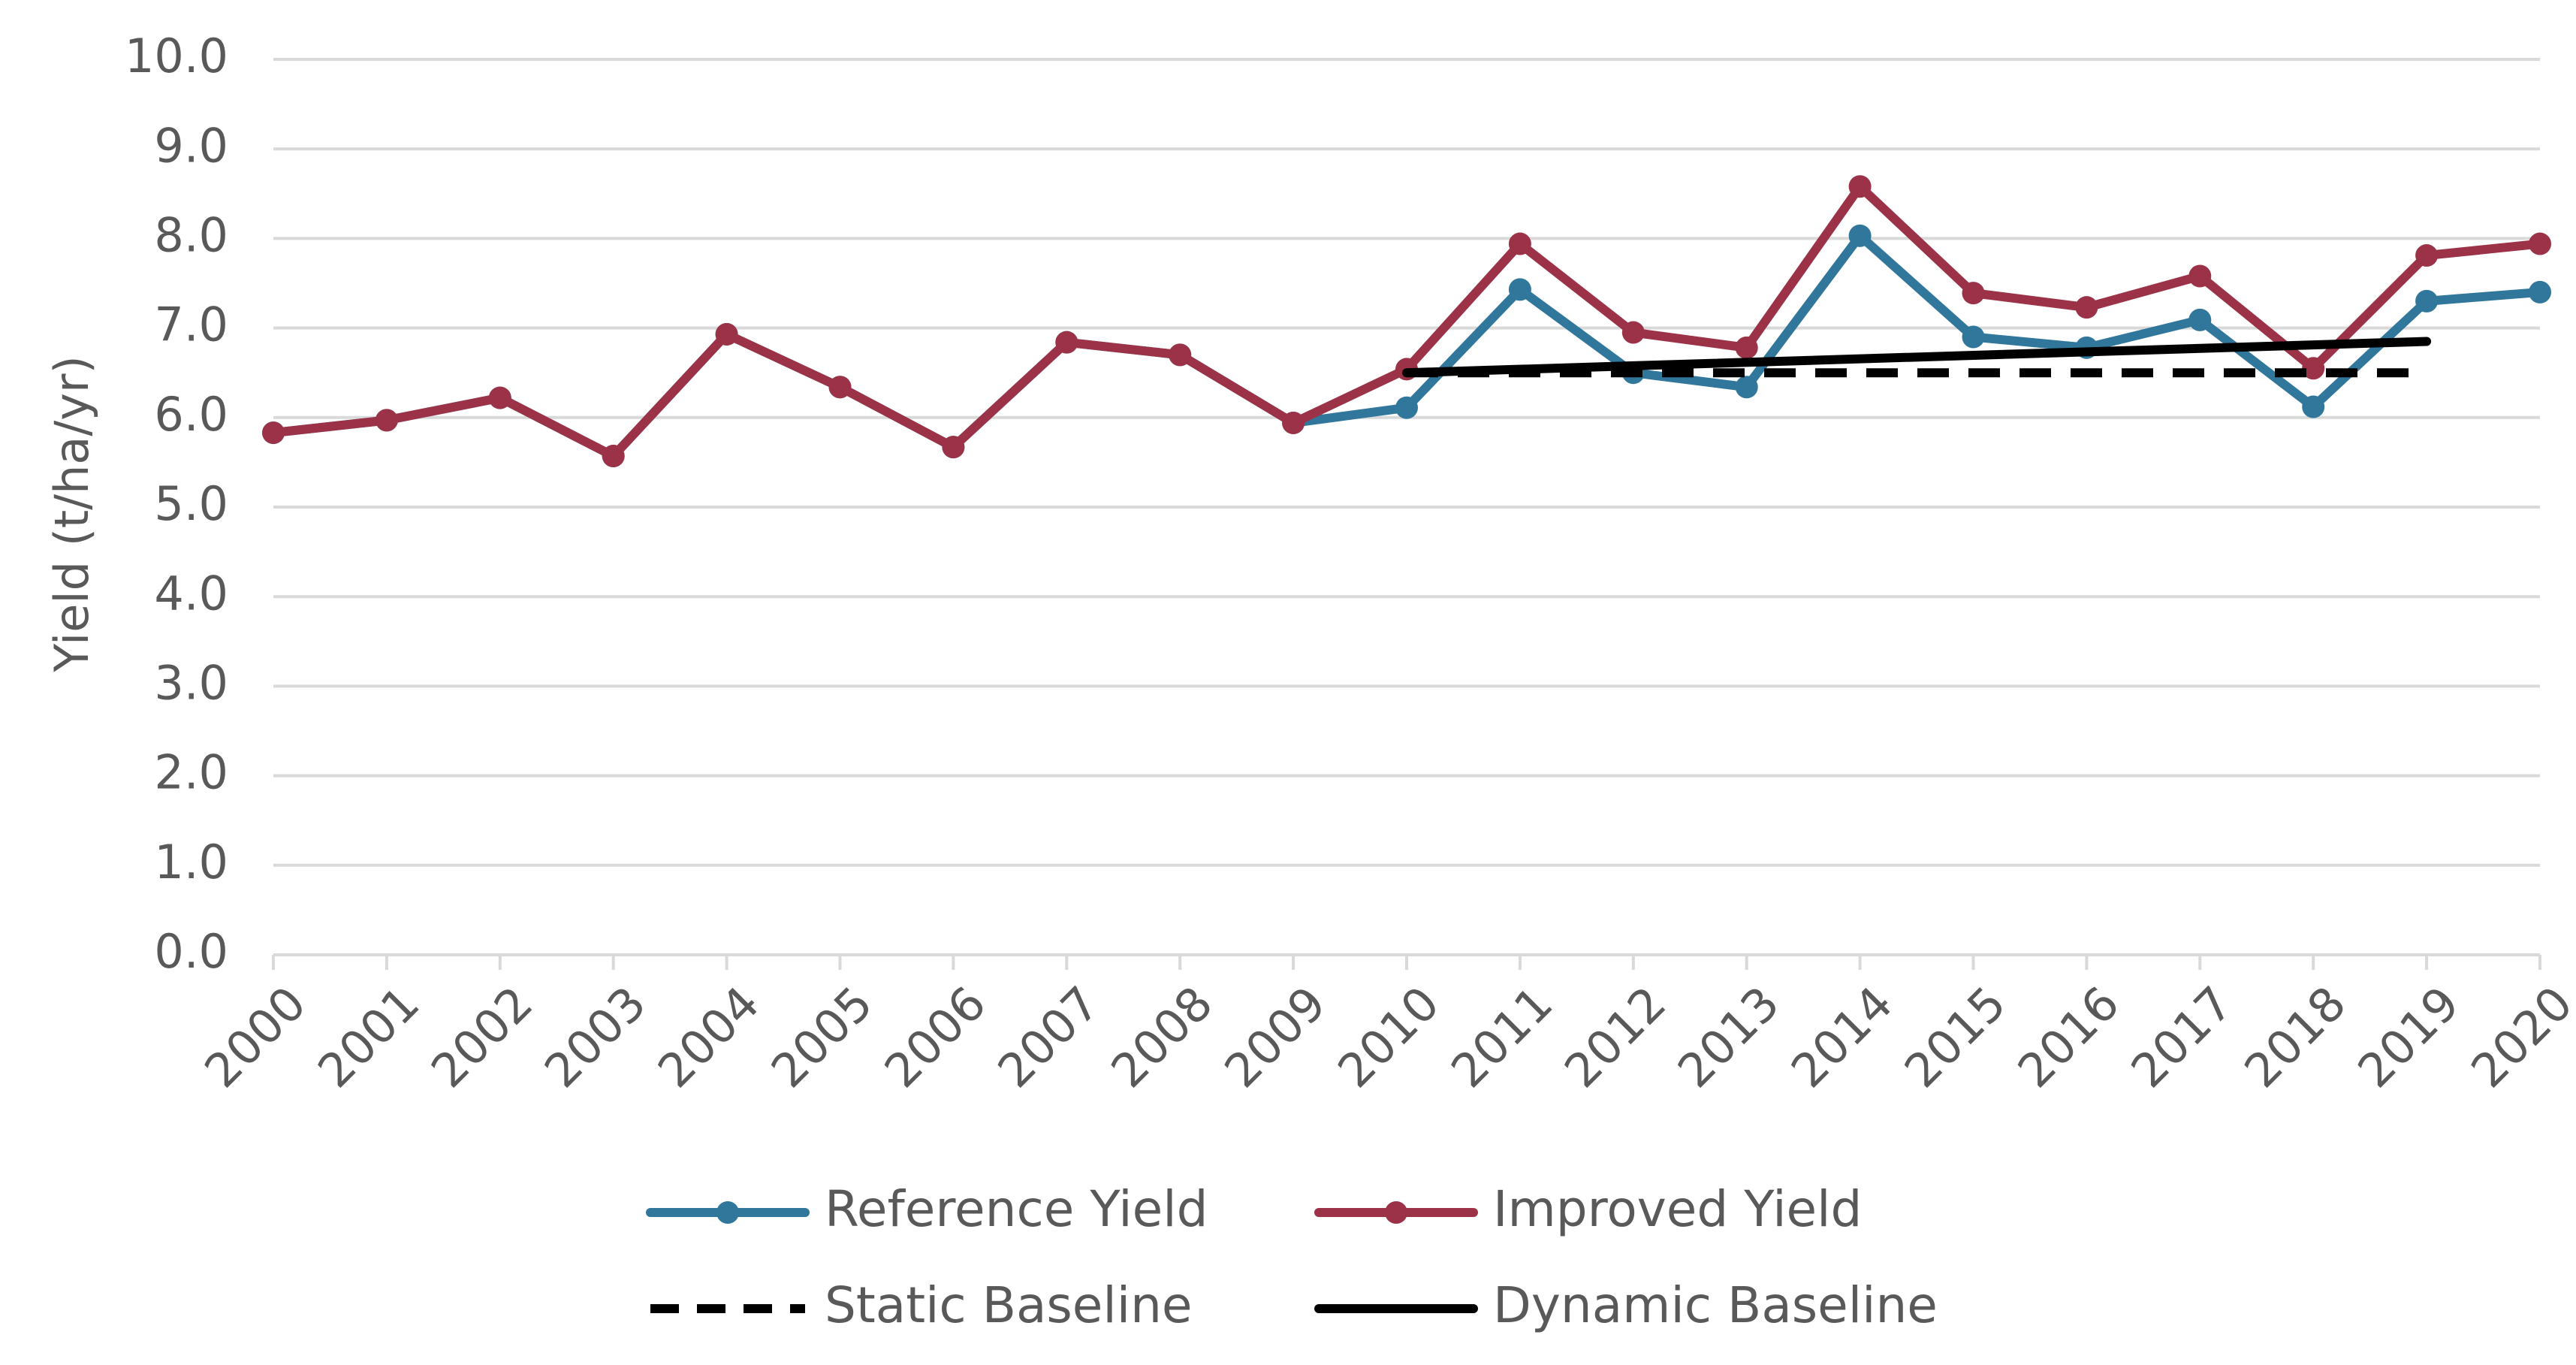 This screenshot has width=2576, height=1365. What do you see at coordinates (191, 593) in the screenshot?
I see `y-tick-label: 4.0` at bounding box center [191, 593].